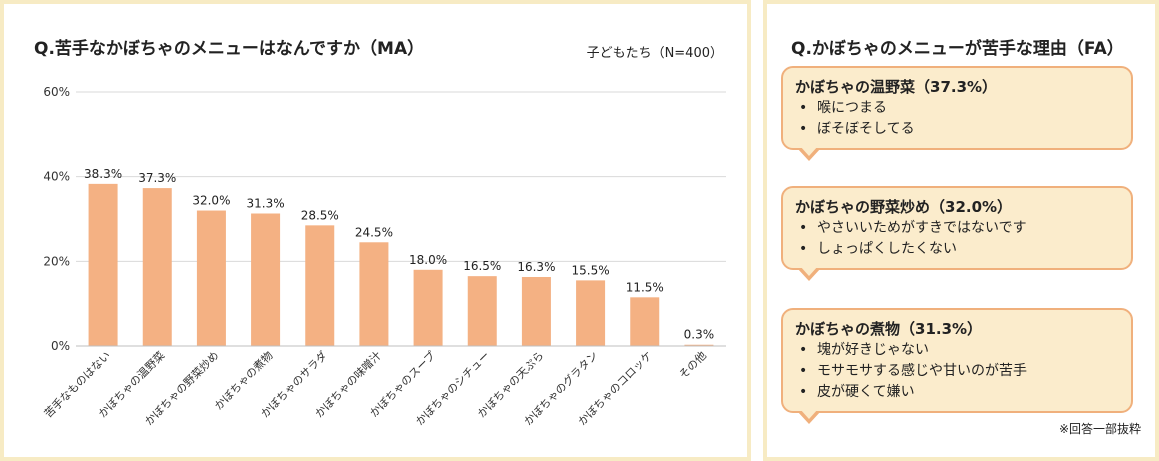 The height and width of the screenshot is (461, 1159). Describe the element at coordinates (56, 92) in the screenshot. I see `y-tick-label: 60%` at that location.